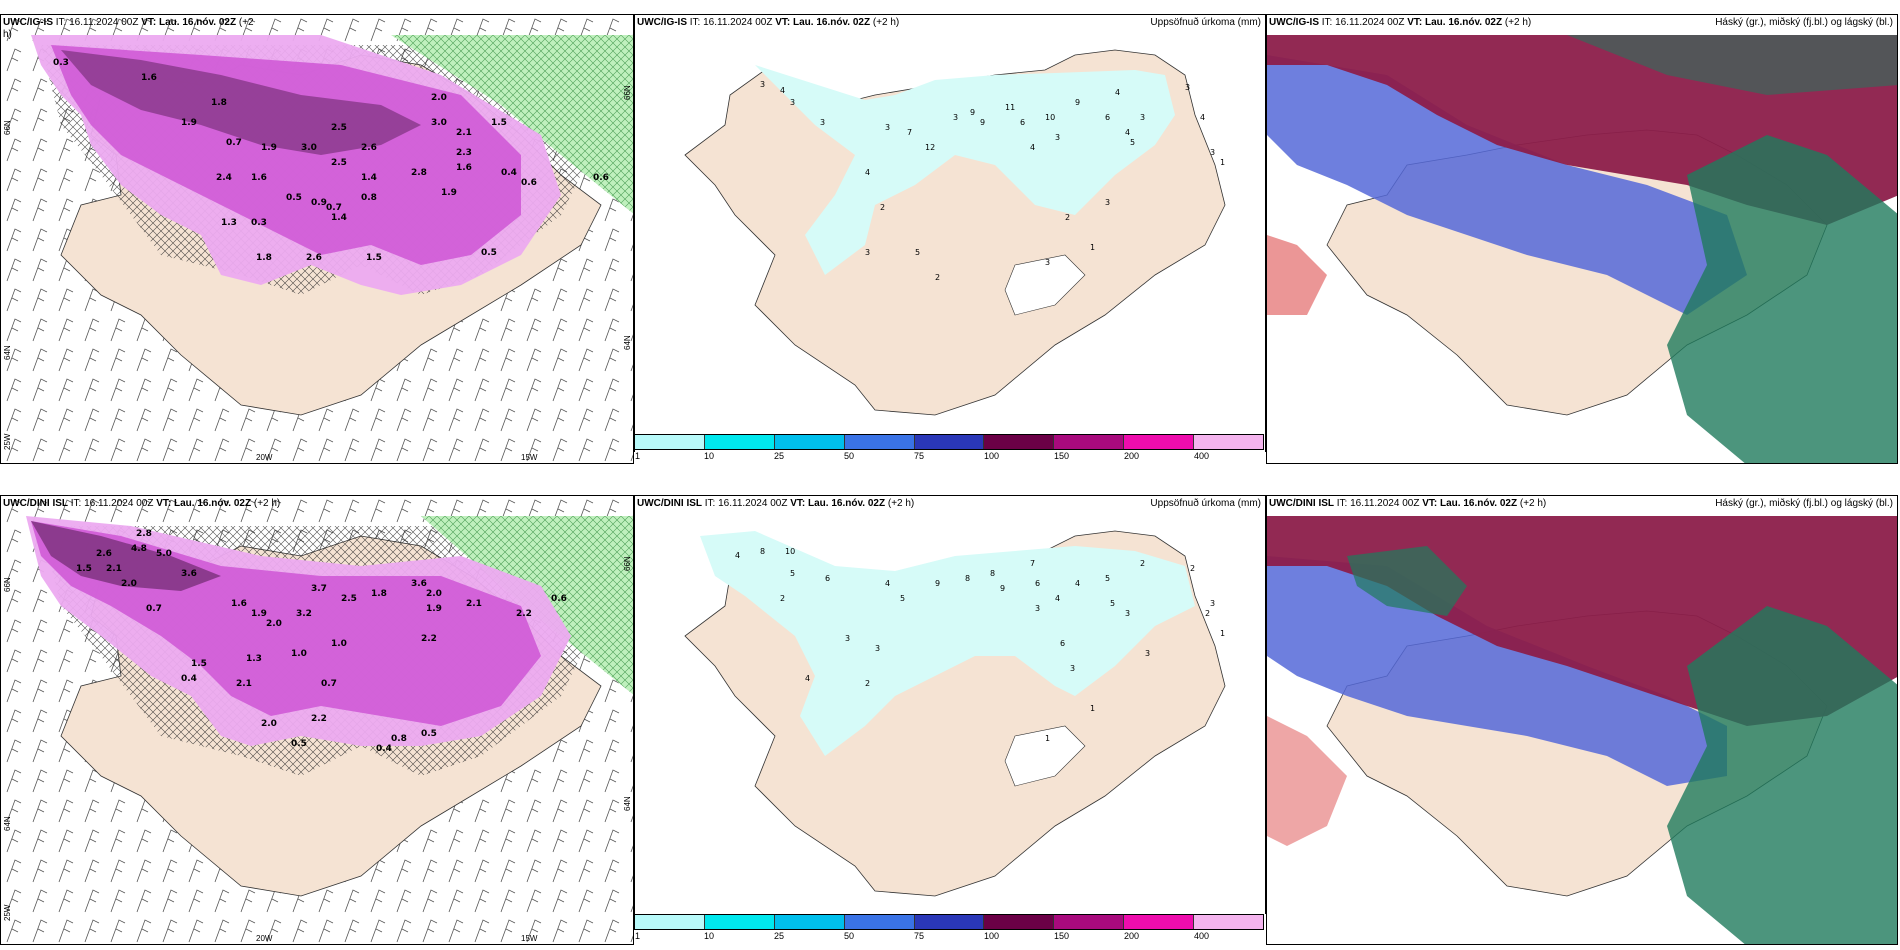 The height and width of the screenshot is (950, 1900). I want to click on green-hatched-area, so click(512, 124).